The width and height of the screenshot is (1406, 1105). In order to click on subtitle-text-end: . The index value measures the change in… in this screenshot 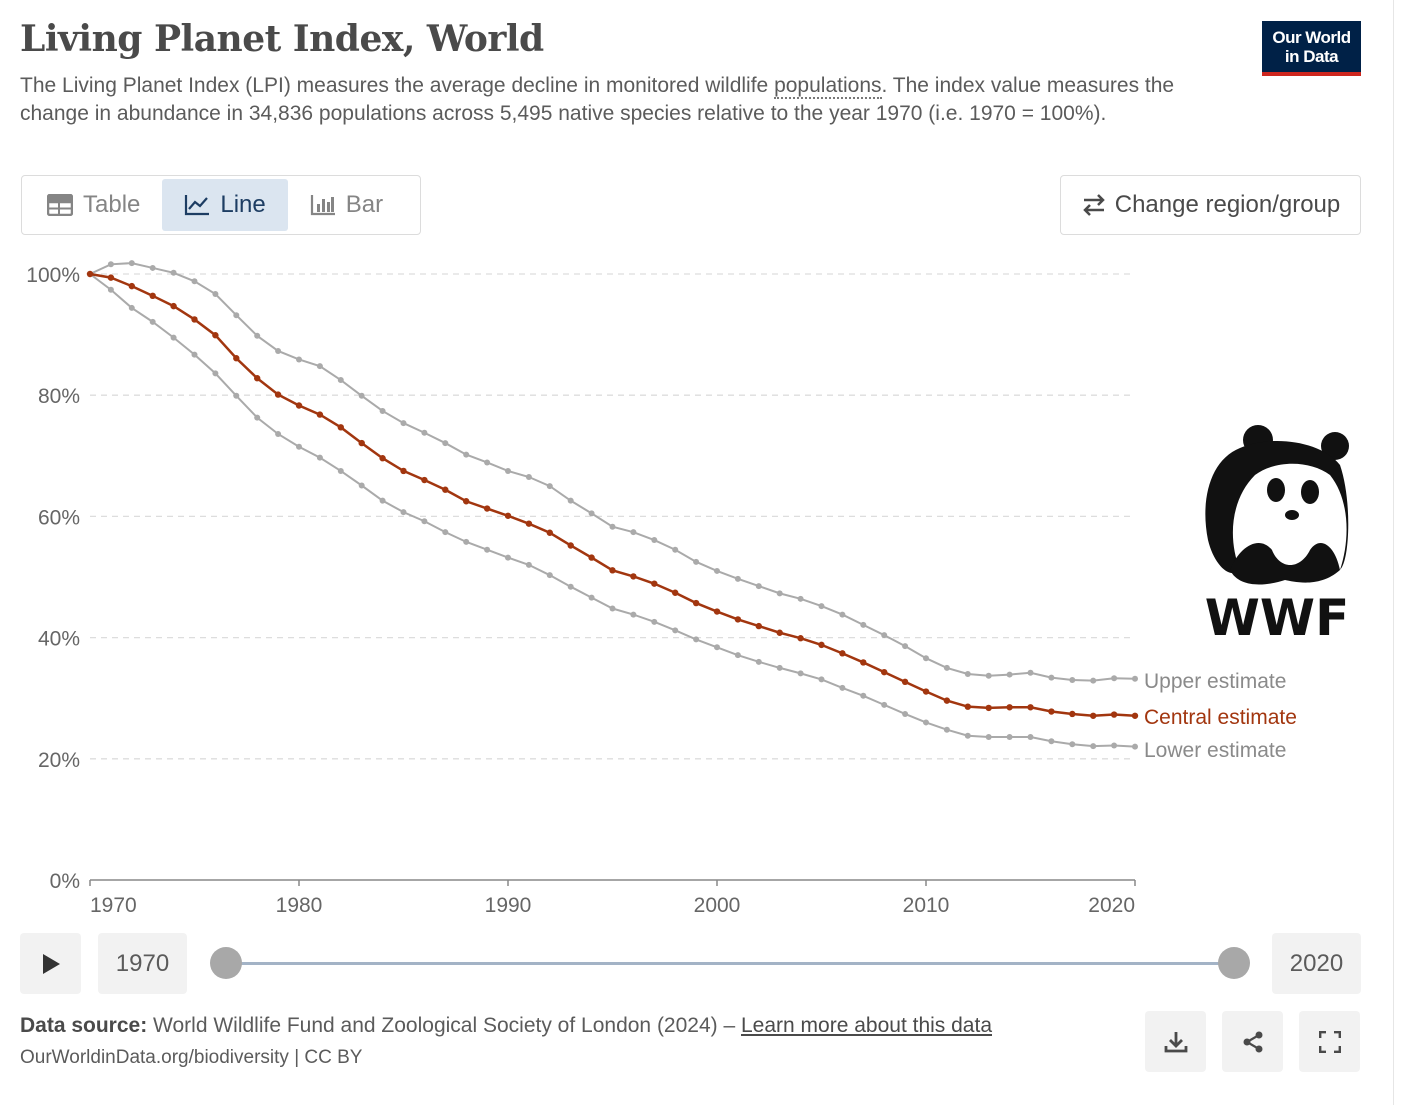, I will do `click(597, 99)`.